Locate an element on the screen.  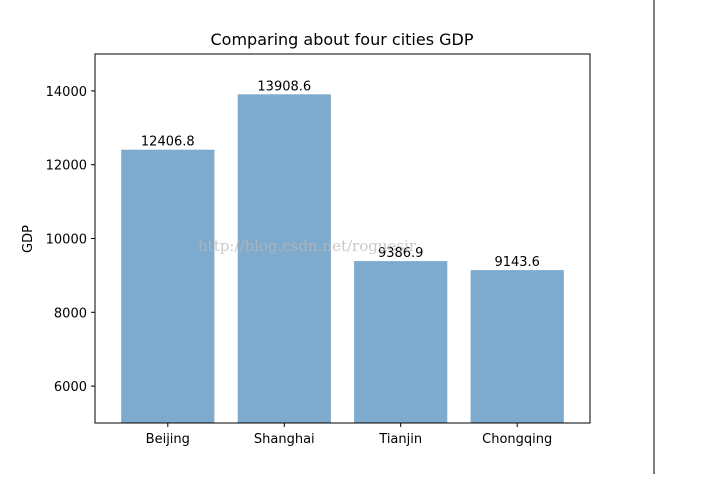
x-tick-label: Chongqing is located at coordinates (517, 439).